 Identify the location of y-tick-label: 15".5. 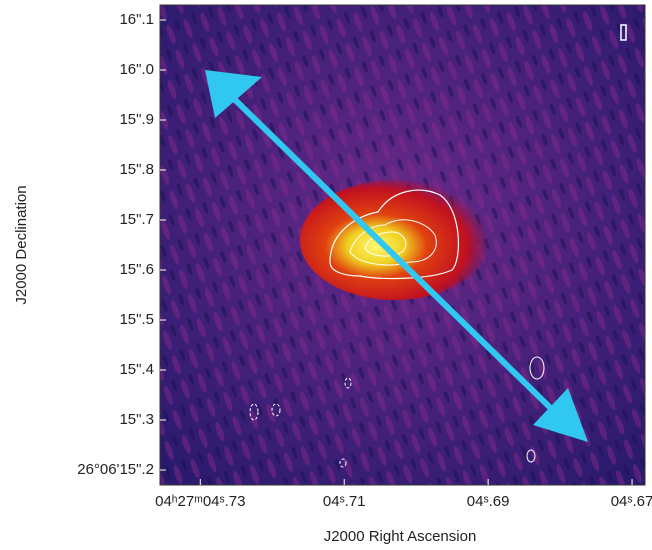
(136, 319).